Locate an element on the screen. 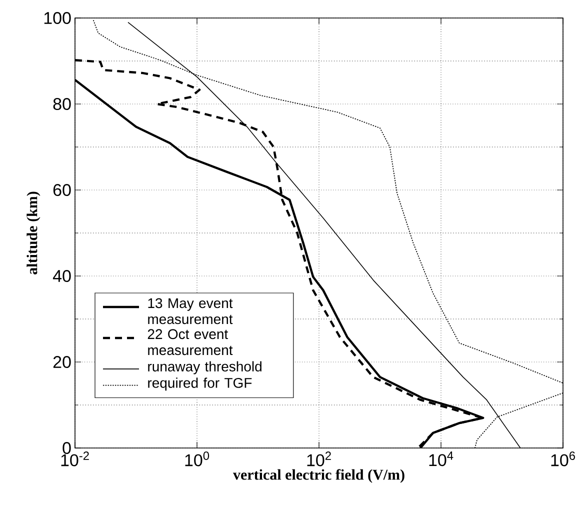  x-axis-title: vertical electric field (V/m) is located at coordinates (318, 476).